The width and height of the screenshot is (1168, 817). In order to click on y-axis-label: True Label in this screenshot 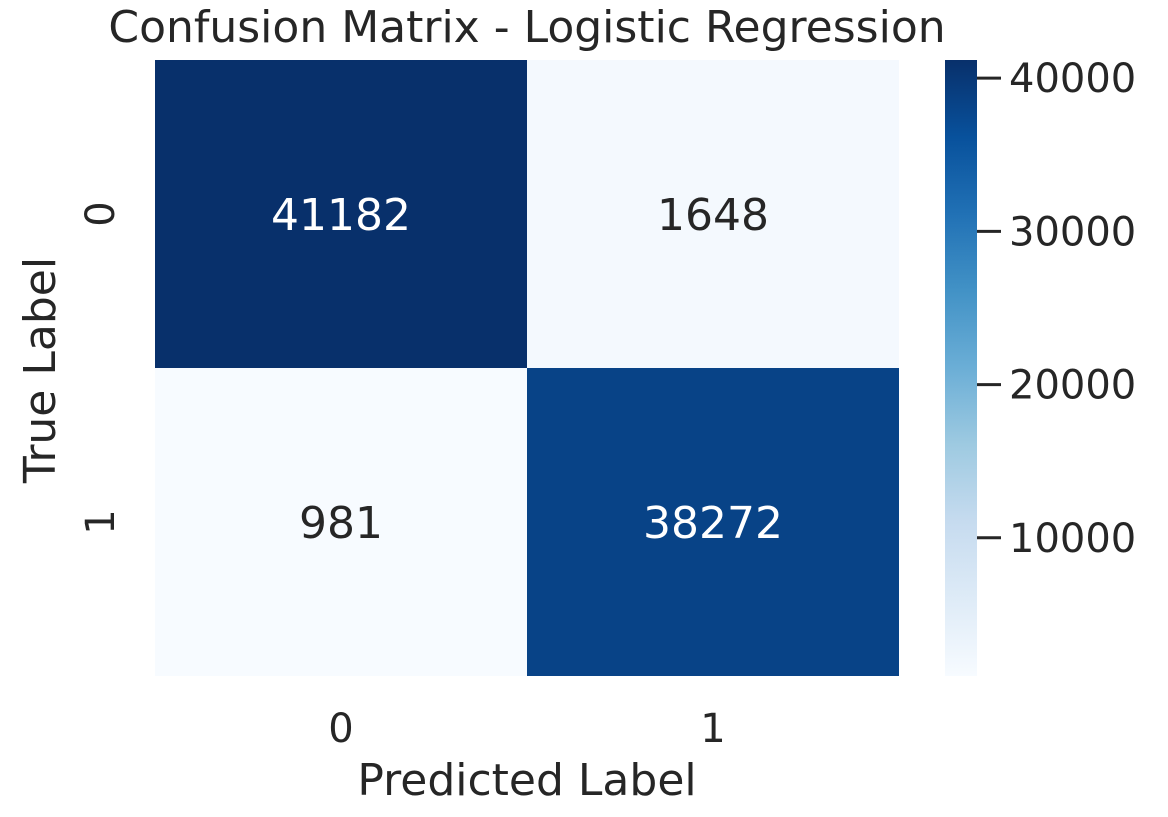, I will do `click(40, 370)`.